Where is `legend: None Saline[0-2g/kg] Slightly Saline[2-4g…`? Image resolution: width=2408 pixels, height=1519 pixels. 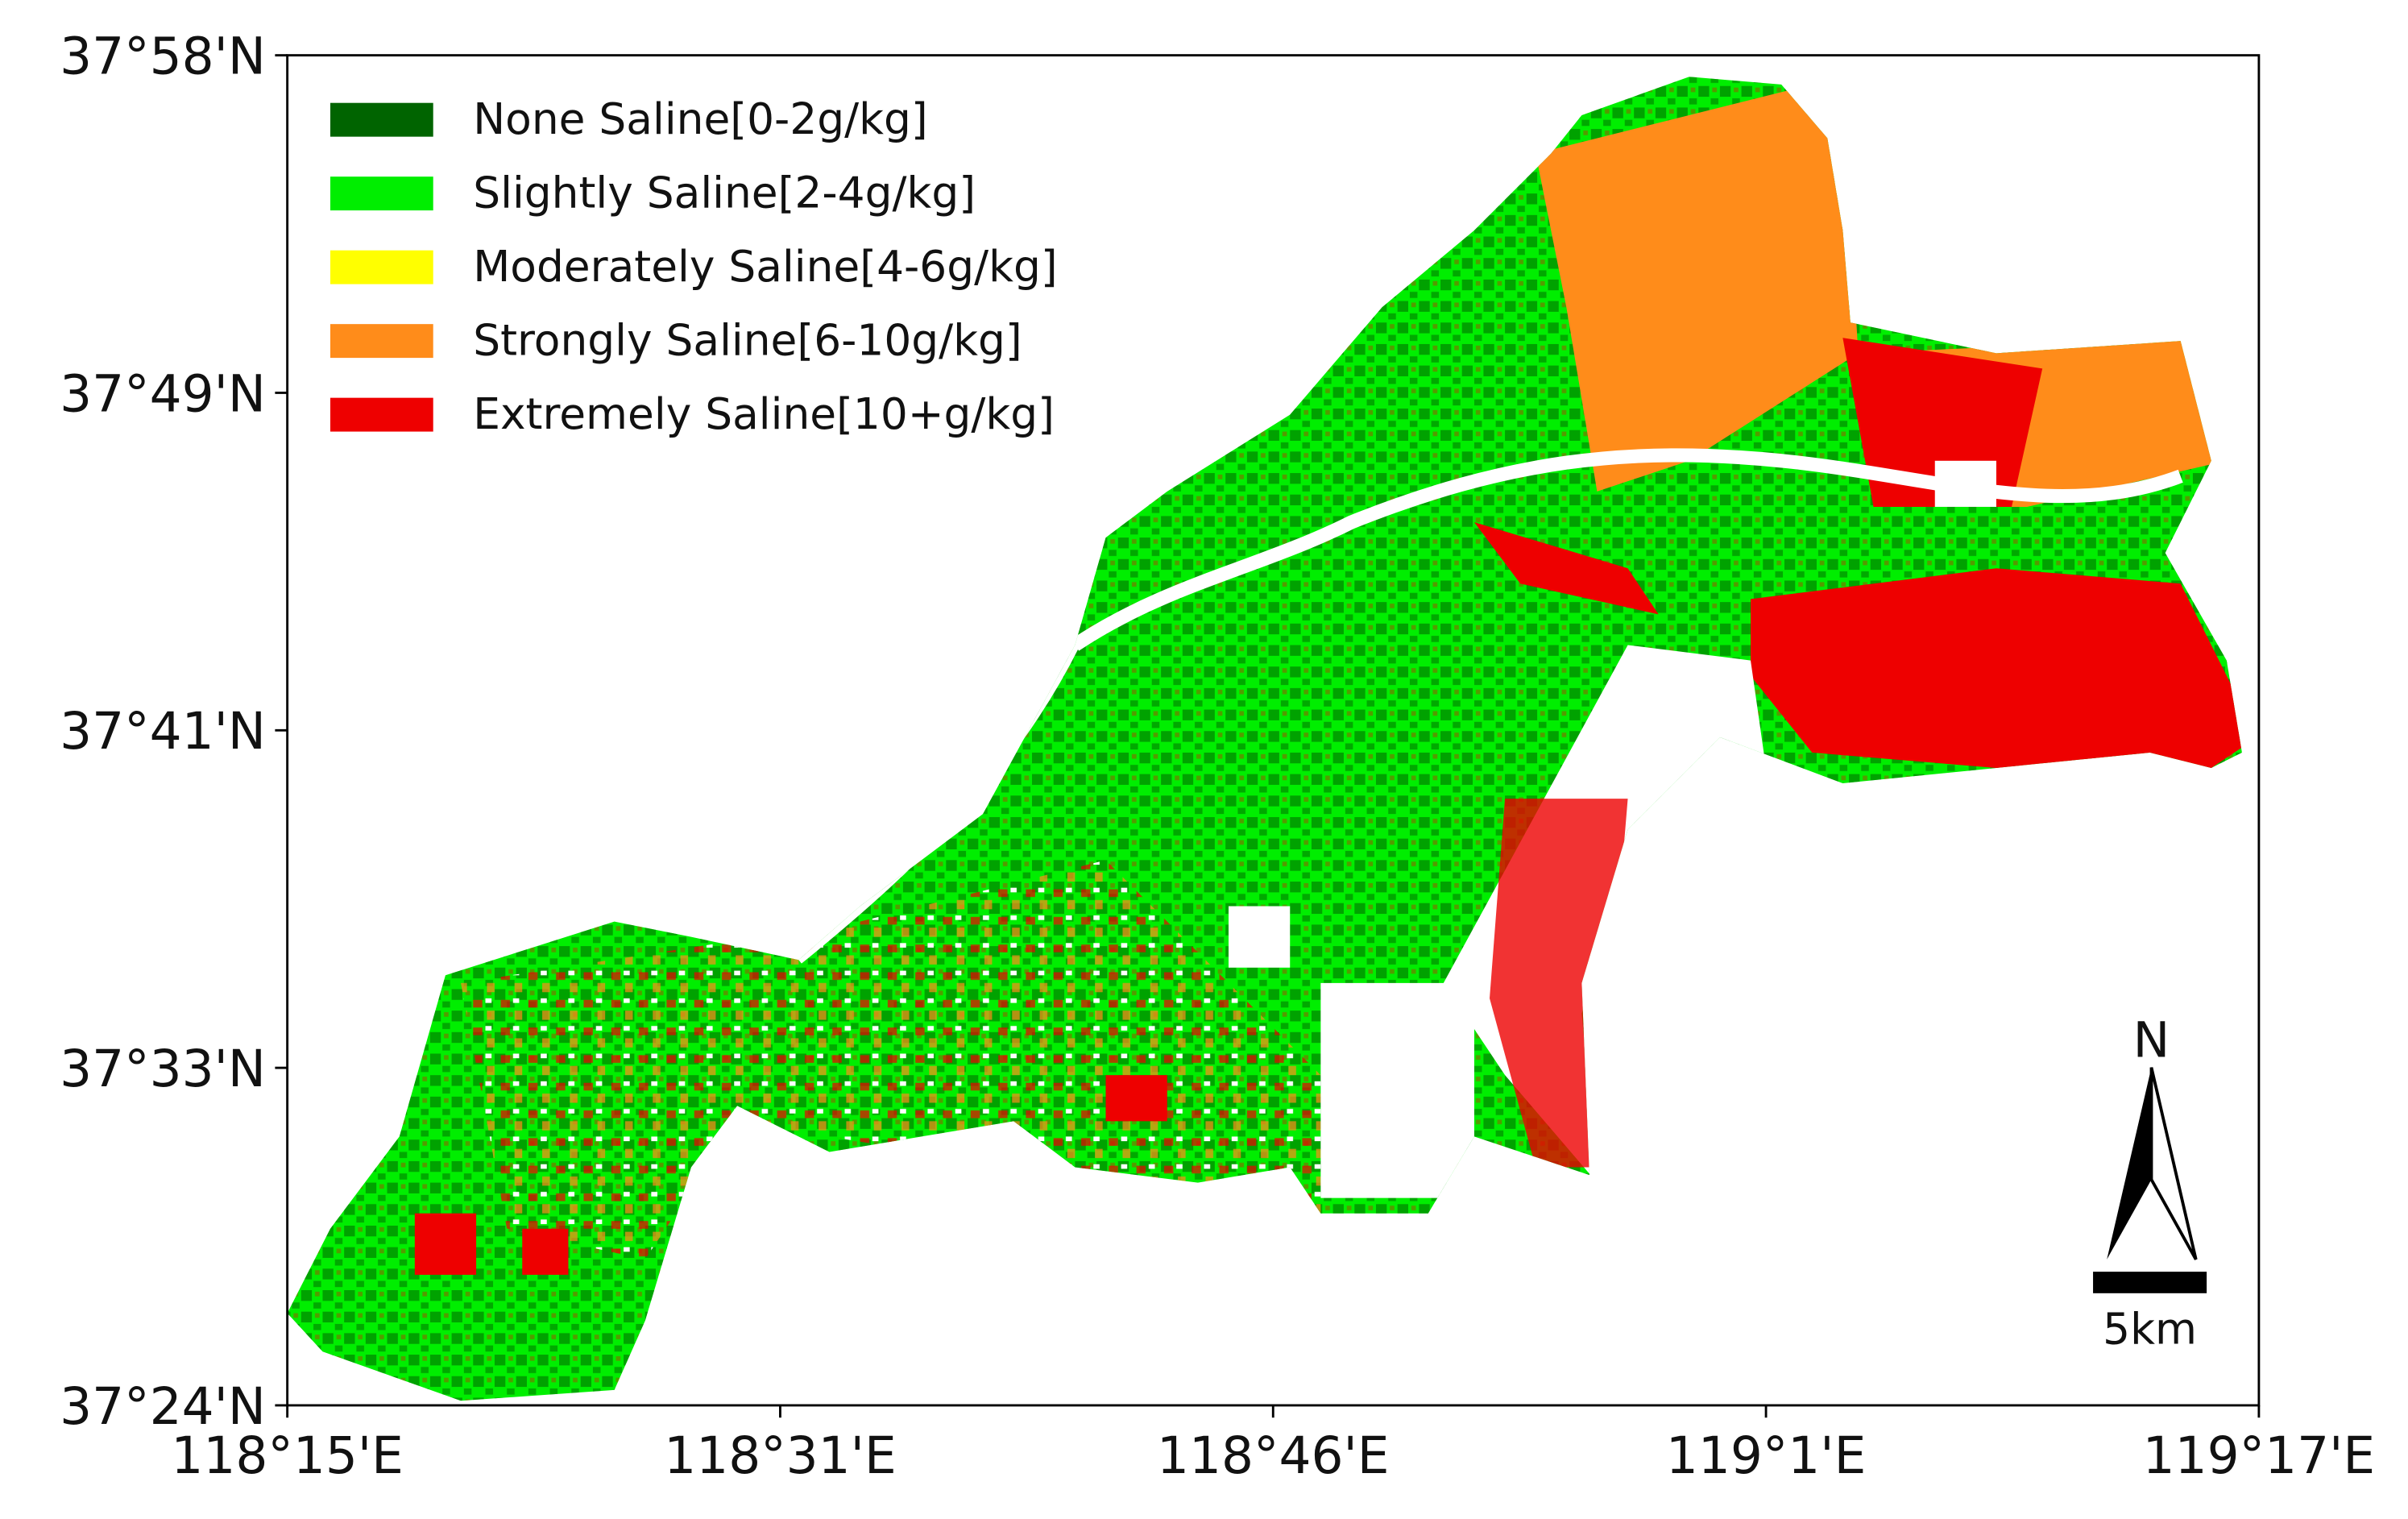 legend: None Saline[0-2g/kg] Slightly Saline[2-4g… is located at coordinates (694, 266).